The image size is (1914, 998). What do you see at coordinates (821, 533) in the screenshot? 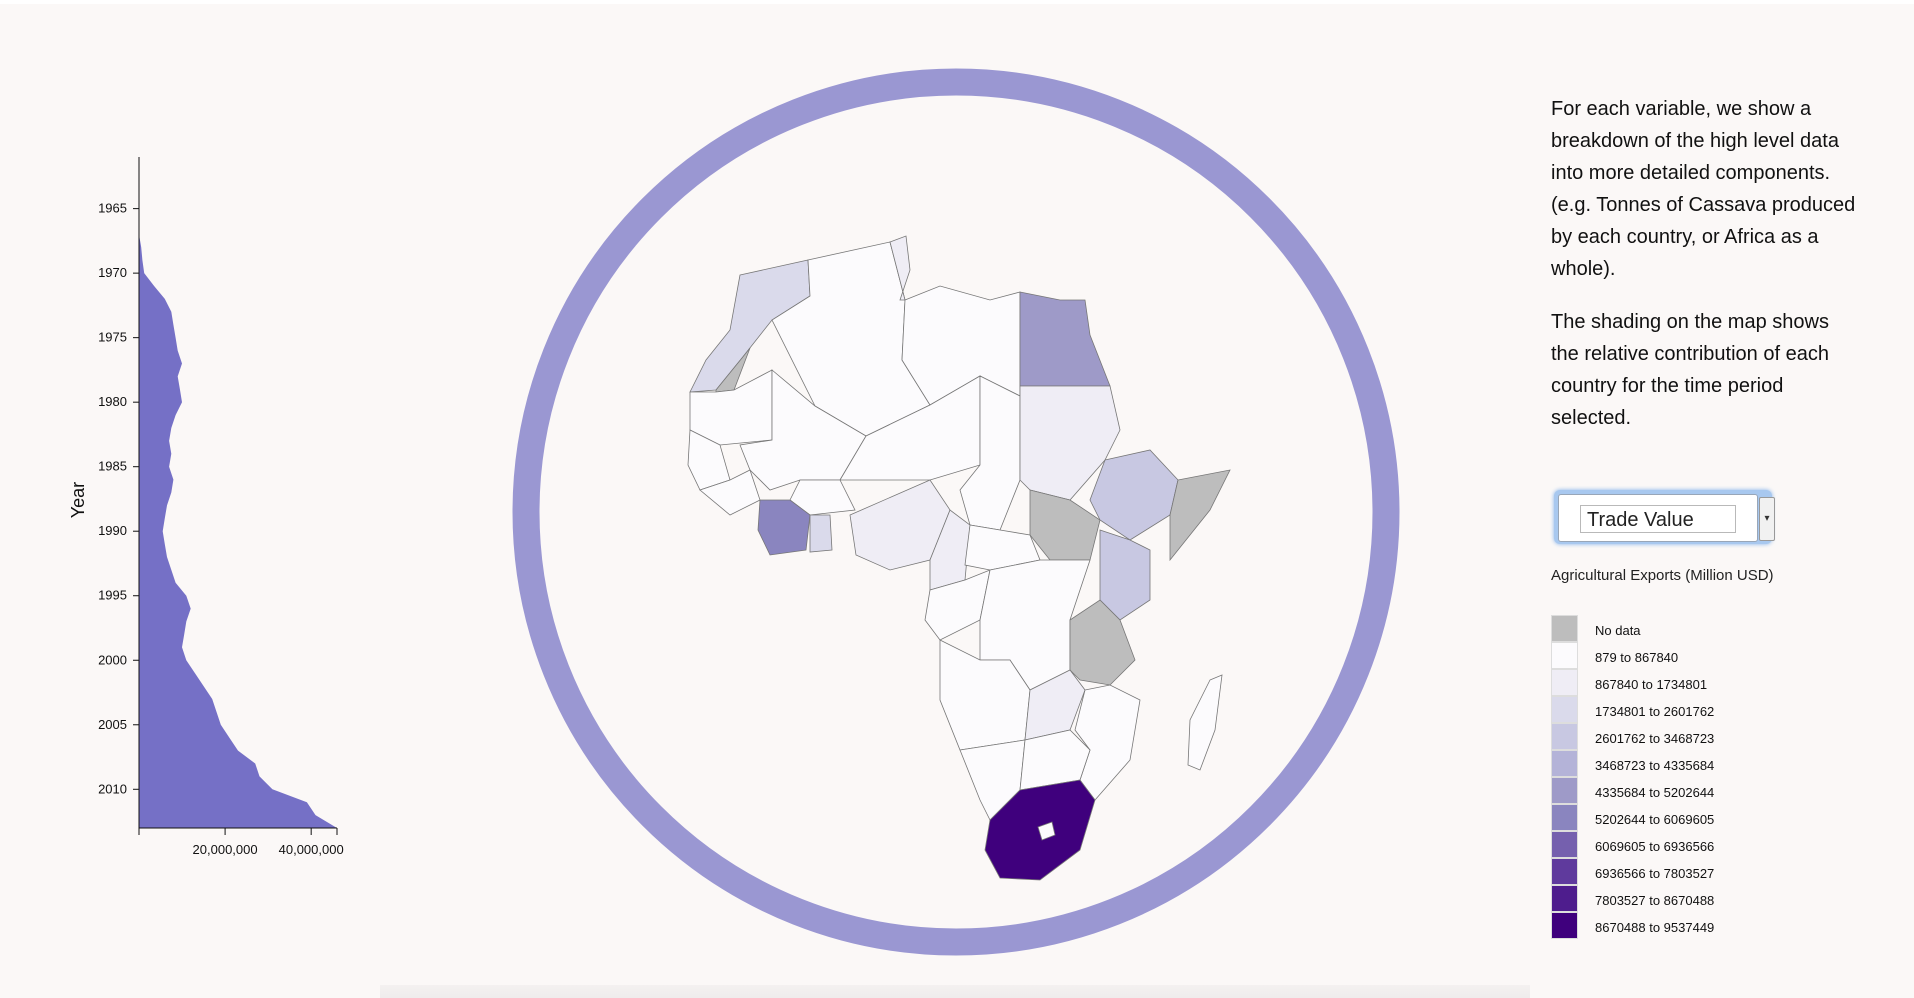
I see `country-ghana` at bounding box center [821, 533].